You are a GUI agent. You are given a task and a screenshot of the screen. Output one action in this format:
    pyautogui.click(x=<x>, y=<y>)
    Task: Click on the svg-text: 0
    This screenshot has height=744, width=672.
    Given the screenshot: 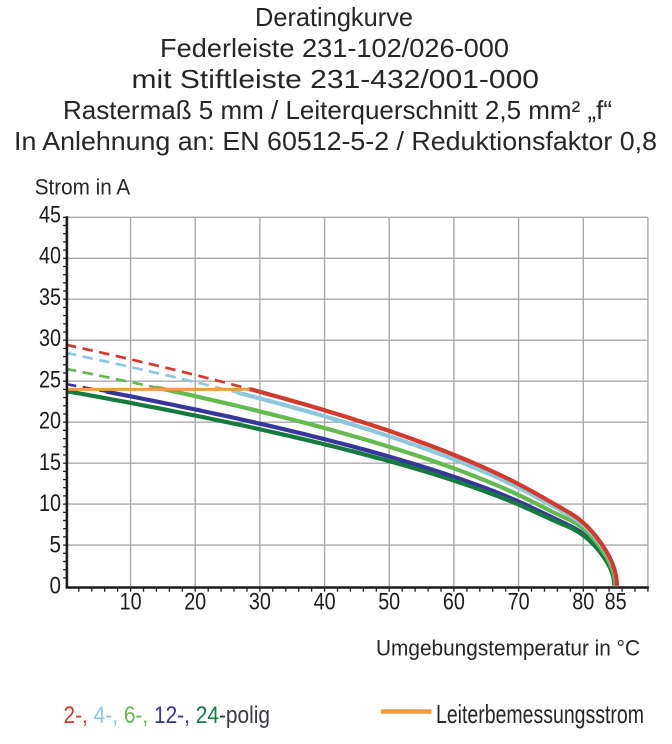 What is the action you would take?
    pyautogui.click(x=56, y=586)
    